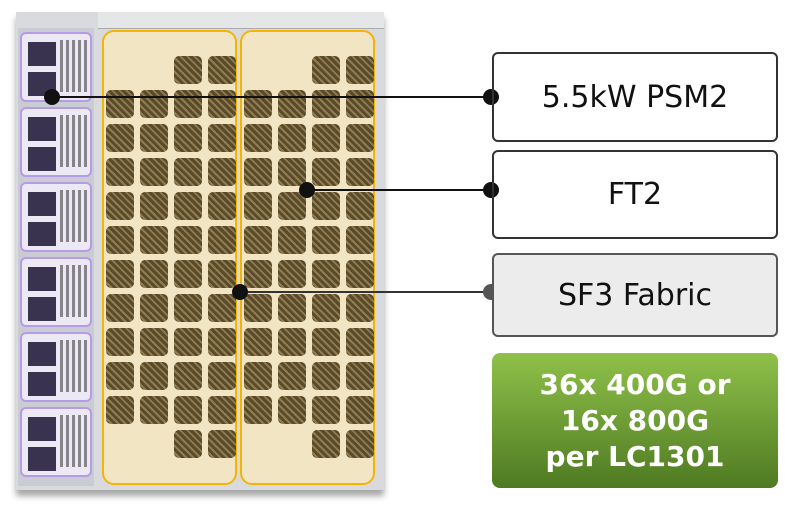 The image size is (800, 509). I want to click on capacity-badge: 36x 400G or 16x 800G per LC1301, so click(635, 420).